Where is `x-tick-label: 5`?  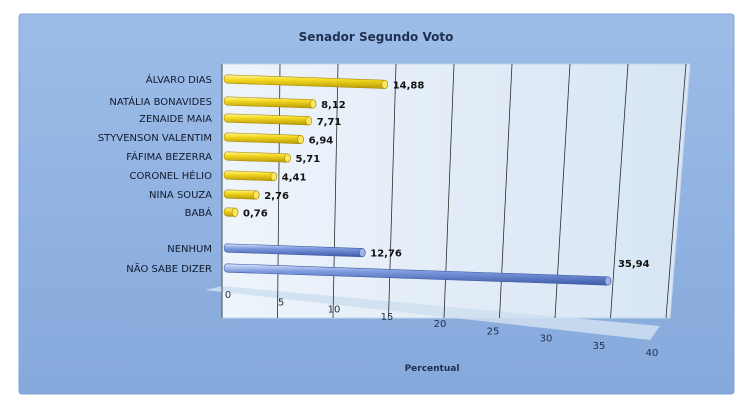 x-tick-label: 5 is located at coordinates (281, 302).